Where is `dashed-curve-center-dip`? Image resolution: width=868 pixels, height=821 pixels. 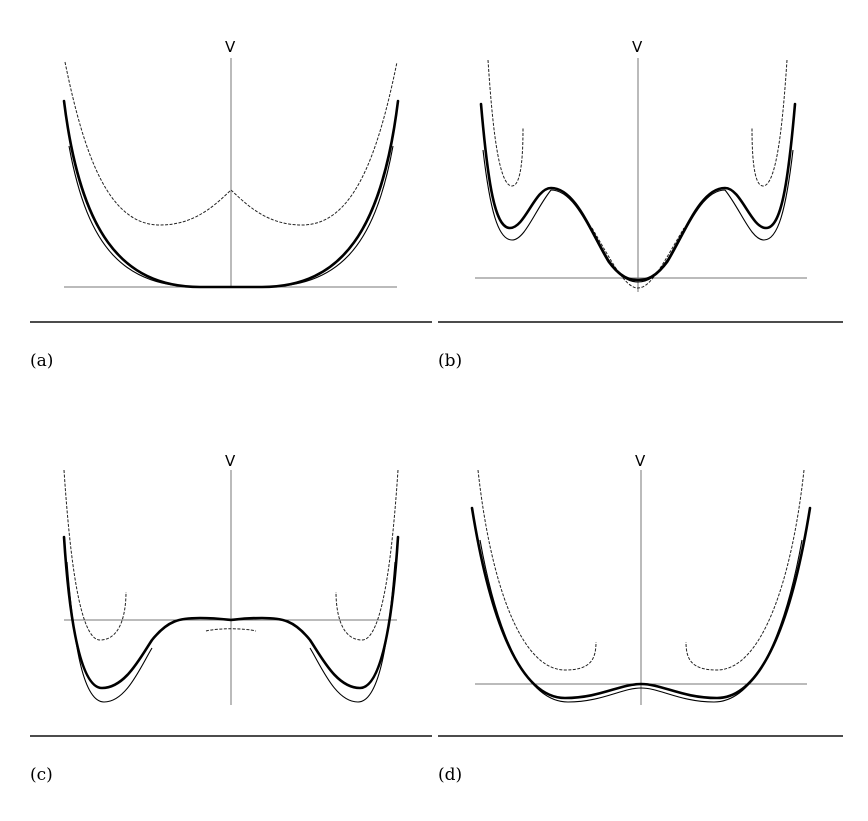 dashed-curve-center-dip is located at coordinates (638, 258).